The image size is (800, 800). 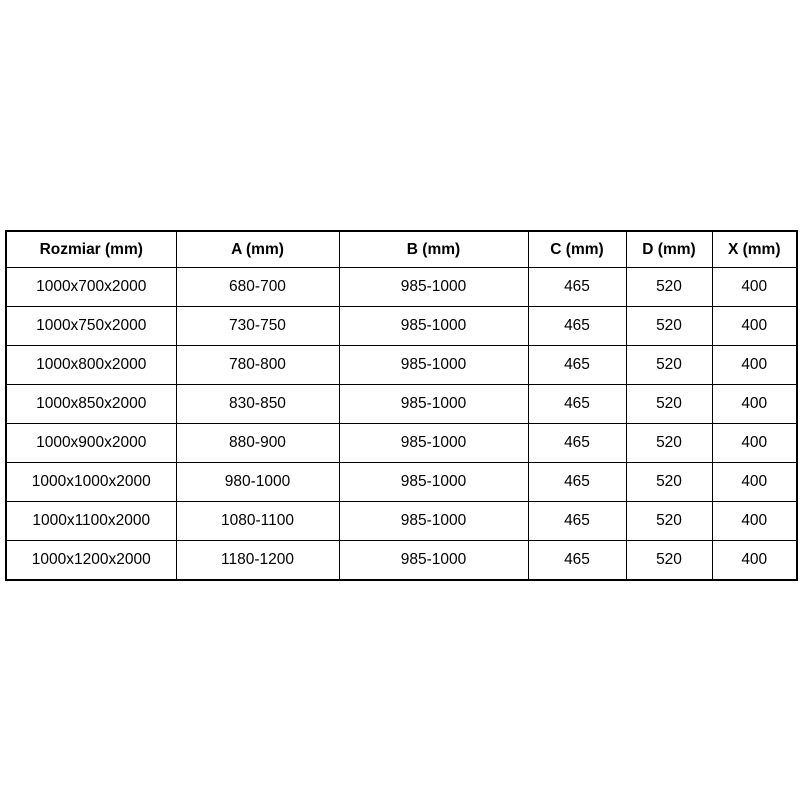 What do you see at coordinates (257, 326) in the screenshot?
I see `cell-a: 730-750` at bounding box center [257, 326].